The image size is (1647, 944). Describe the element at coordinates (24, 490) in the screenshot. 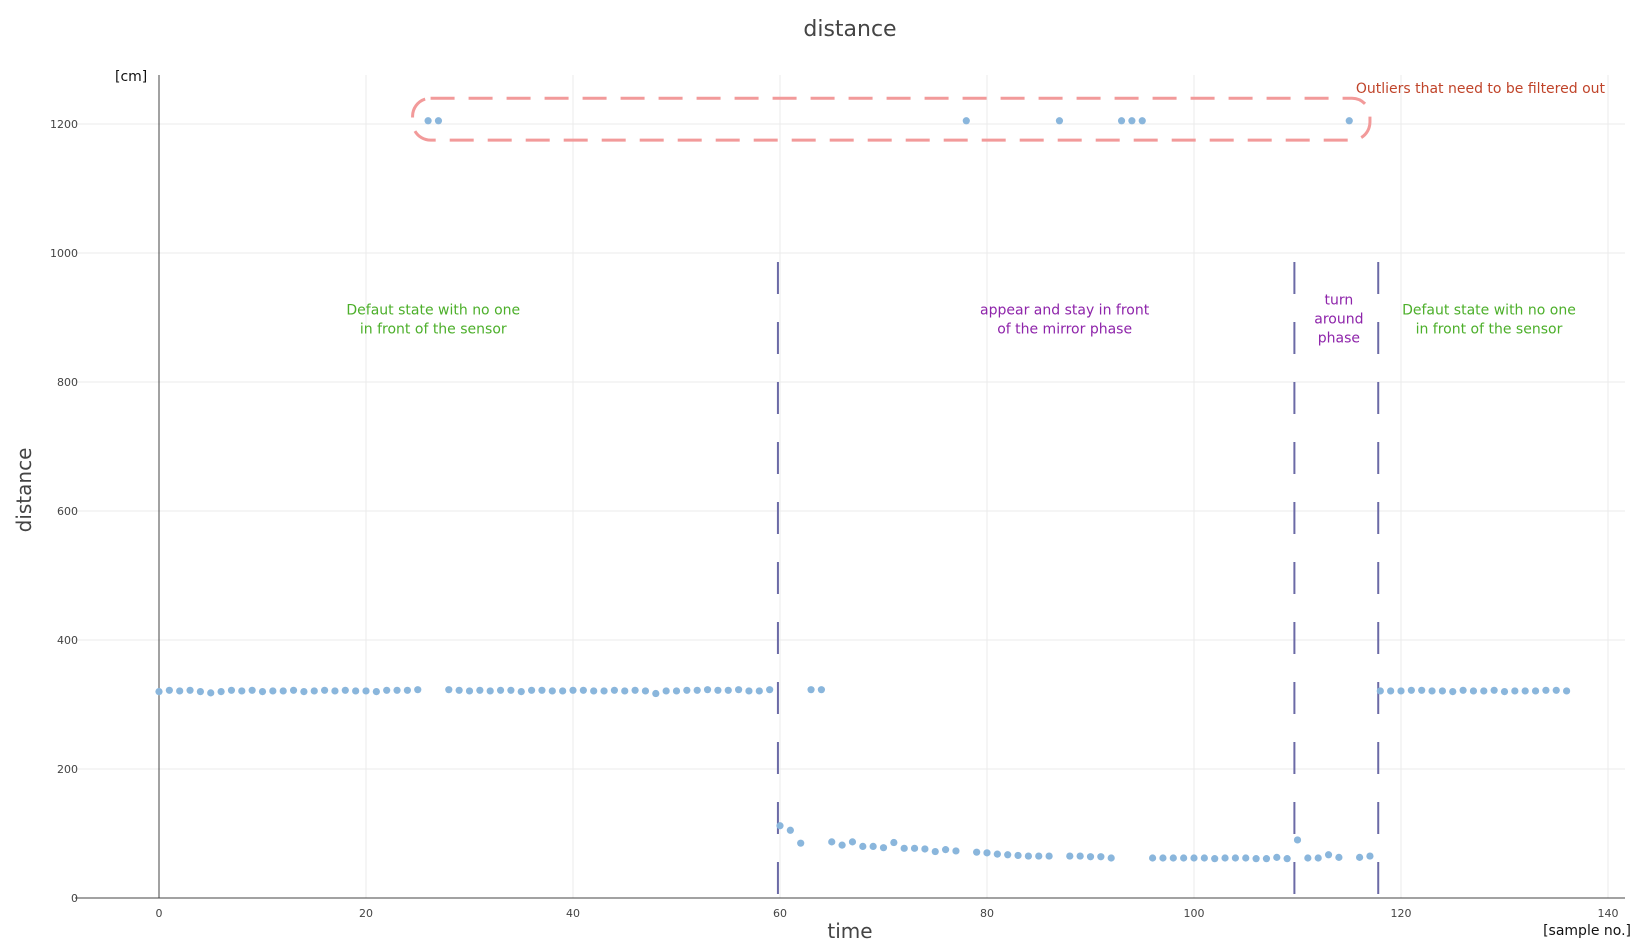

I see `y-axis-title: distance` at that location.